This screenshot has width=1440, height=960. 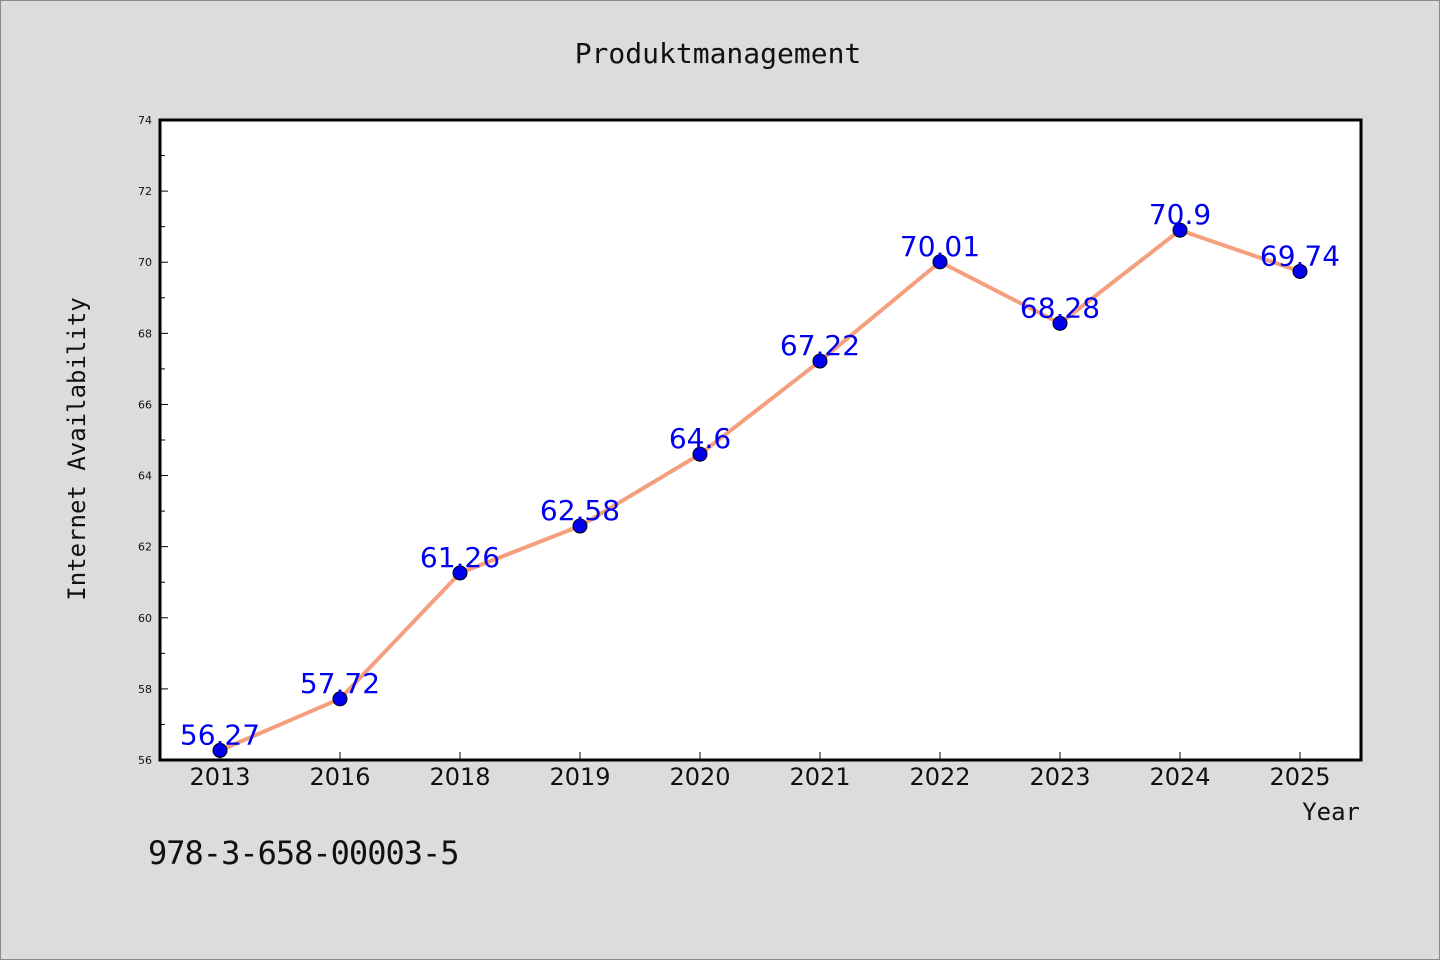 What do you see at coordinates (1299, 777) in the screenshot?
I see `x-tick-label: 2025` at bounding box center [1299, 777].